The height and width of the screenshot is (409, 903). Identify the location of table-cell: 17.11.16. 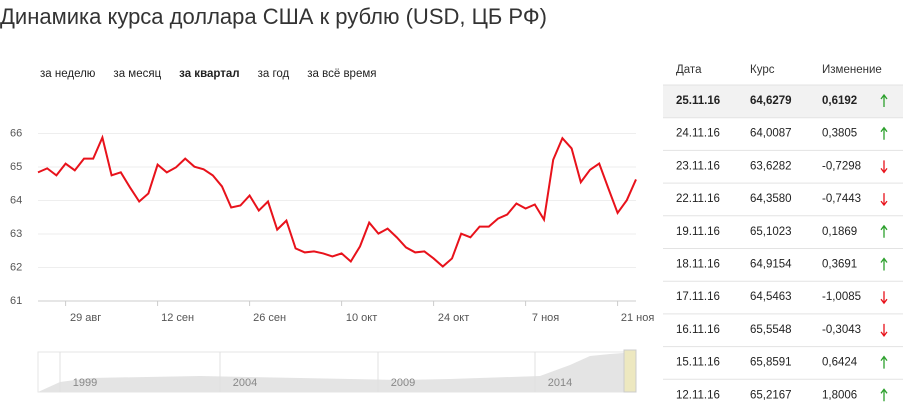
(698, 297).